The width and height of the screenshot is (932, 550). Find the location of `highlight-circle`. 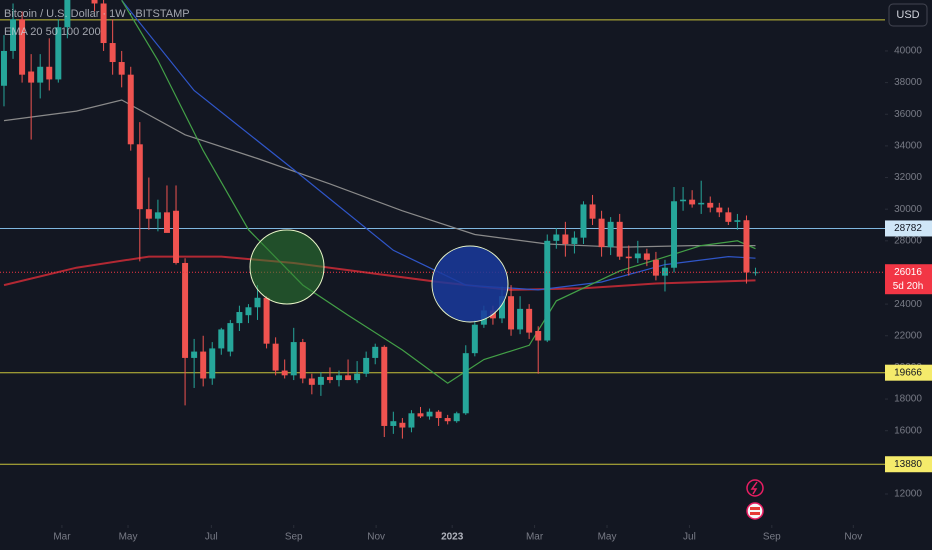

highlight-circle is located at coordinates (287, 267).